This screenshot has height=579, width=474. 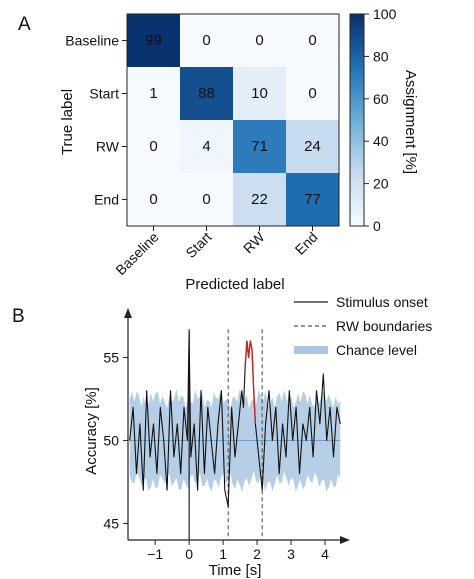 I want to click on heatmap-cell-value: 4, so click(x=206, y=146).